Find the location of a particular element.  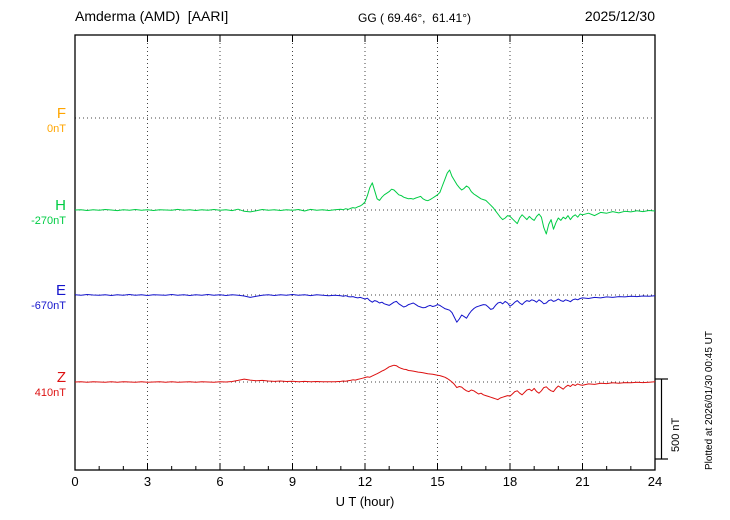

x-tick-label: 18 is located at coordinates (510, 481).